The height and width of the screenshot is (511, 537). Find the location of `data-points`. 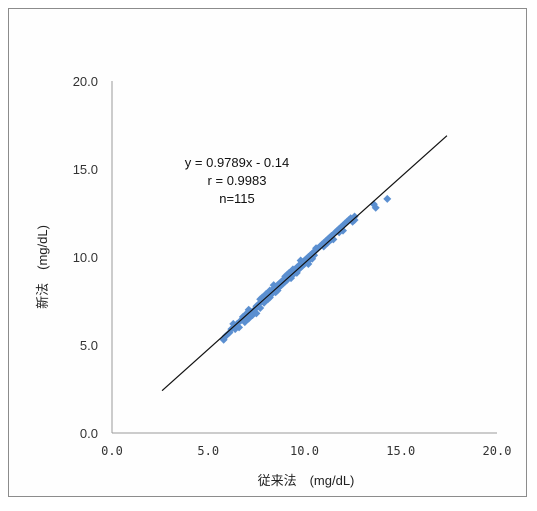

data-points is located at coordinates (305, 269).